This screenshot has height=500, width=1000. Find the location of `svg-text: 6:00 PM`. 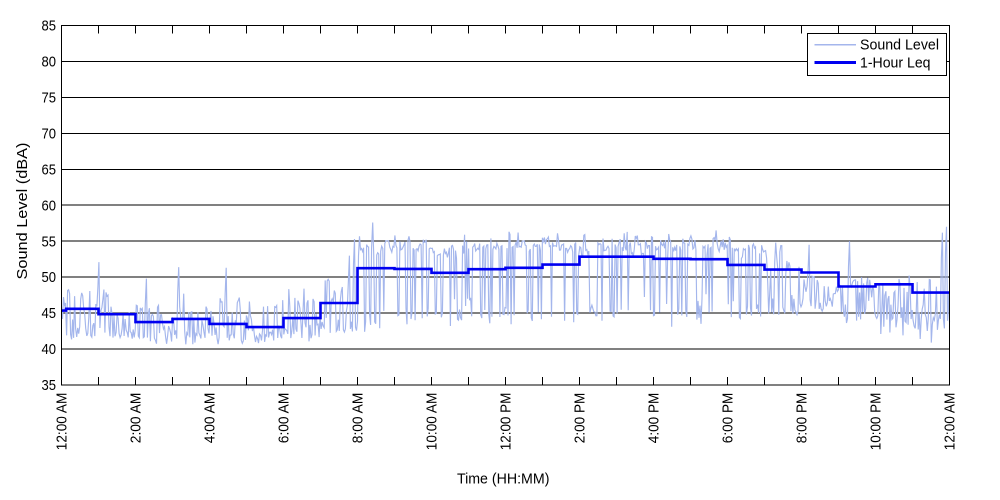

svg-text: 6:00 PM is located at coordinates (728, 418).